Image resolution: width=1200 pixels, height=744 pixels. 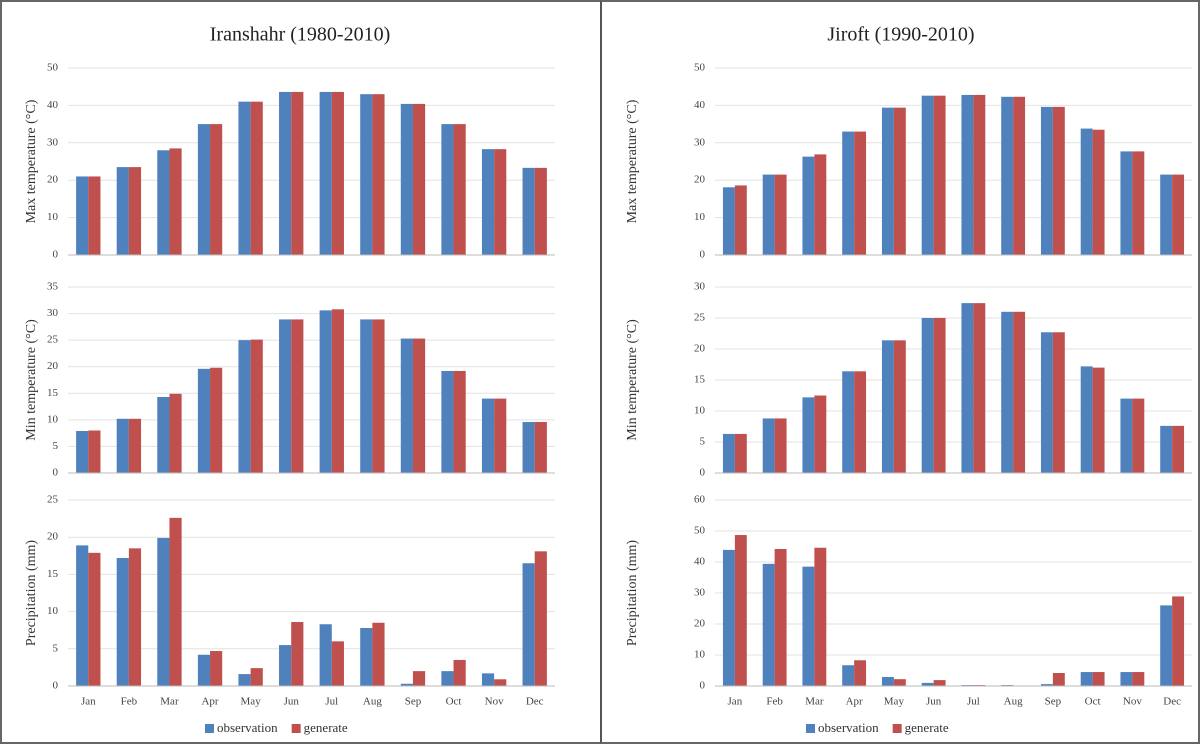 I want to click on y-axis-label: Precipitation (mm), so click(x=632, y=593).